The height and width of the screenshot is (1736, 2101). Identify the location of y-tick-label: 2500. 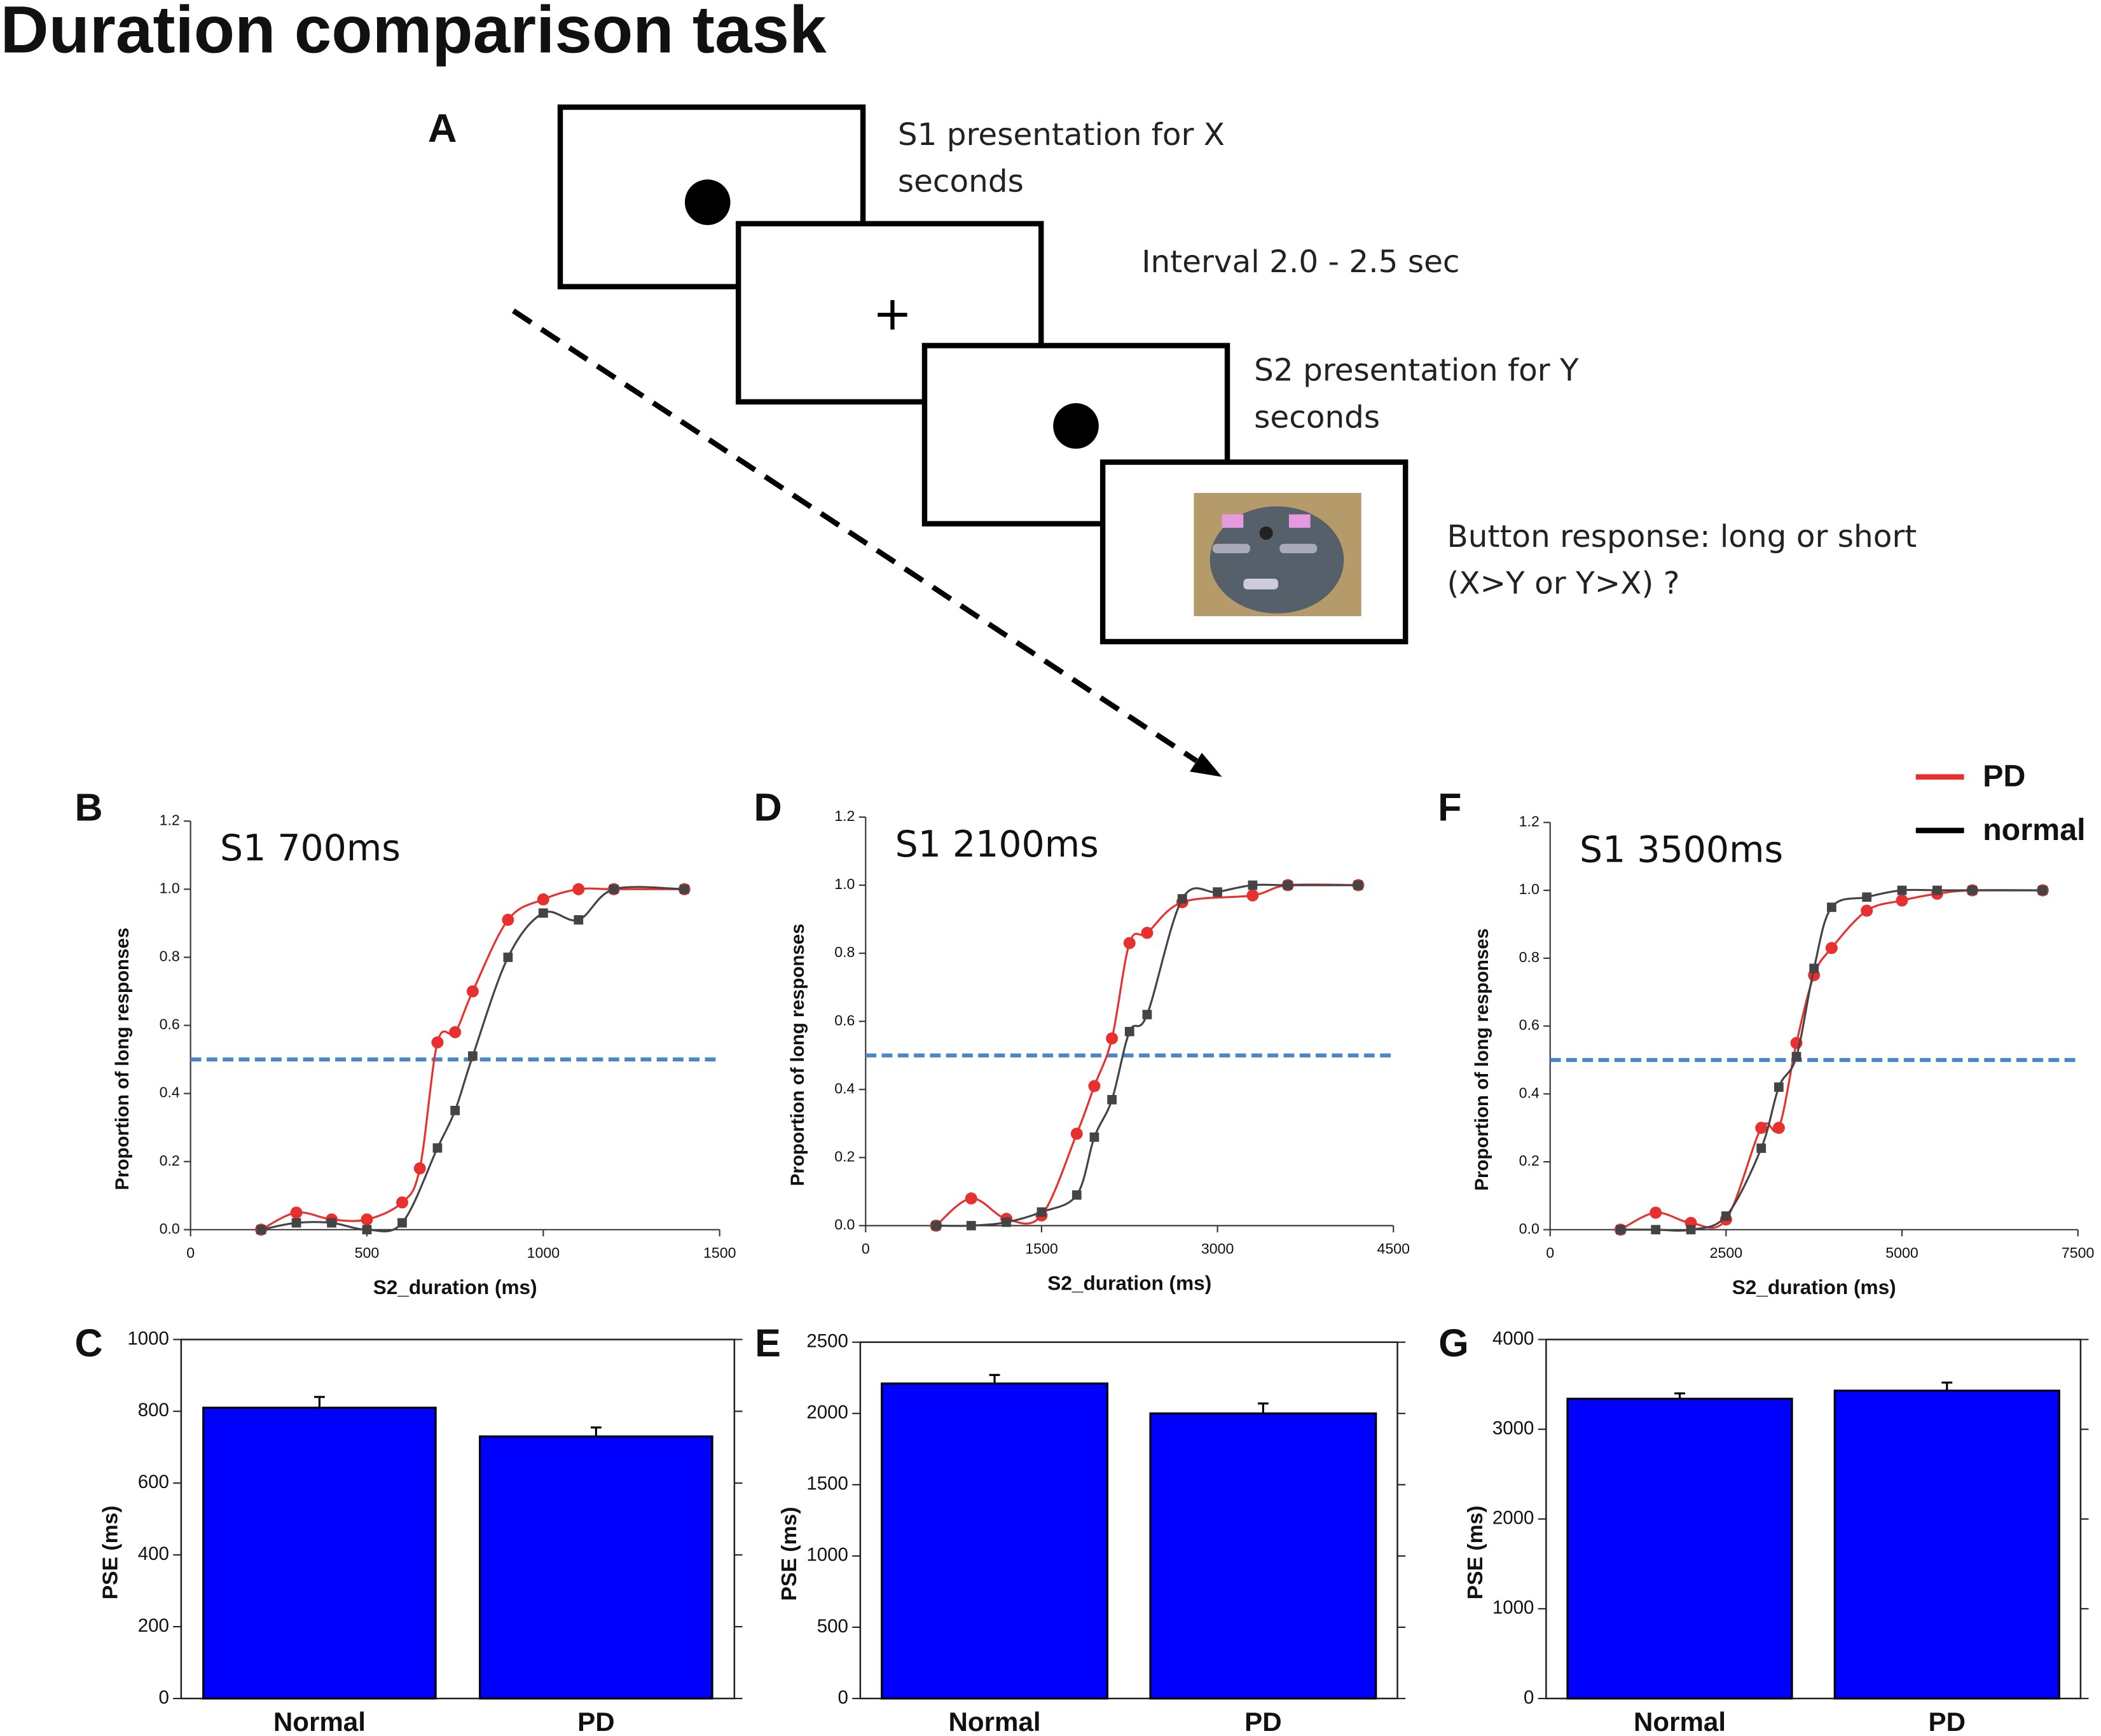
(827, 1340).